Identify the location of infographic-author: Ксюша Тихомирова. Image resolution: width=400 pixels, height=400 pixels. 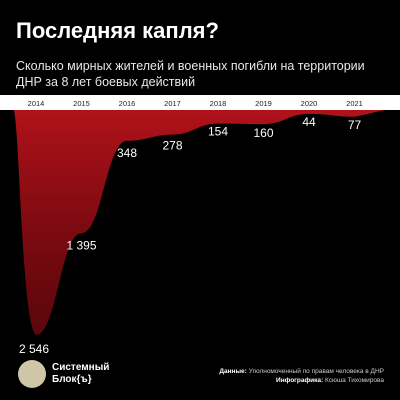
(354, 380).